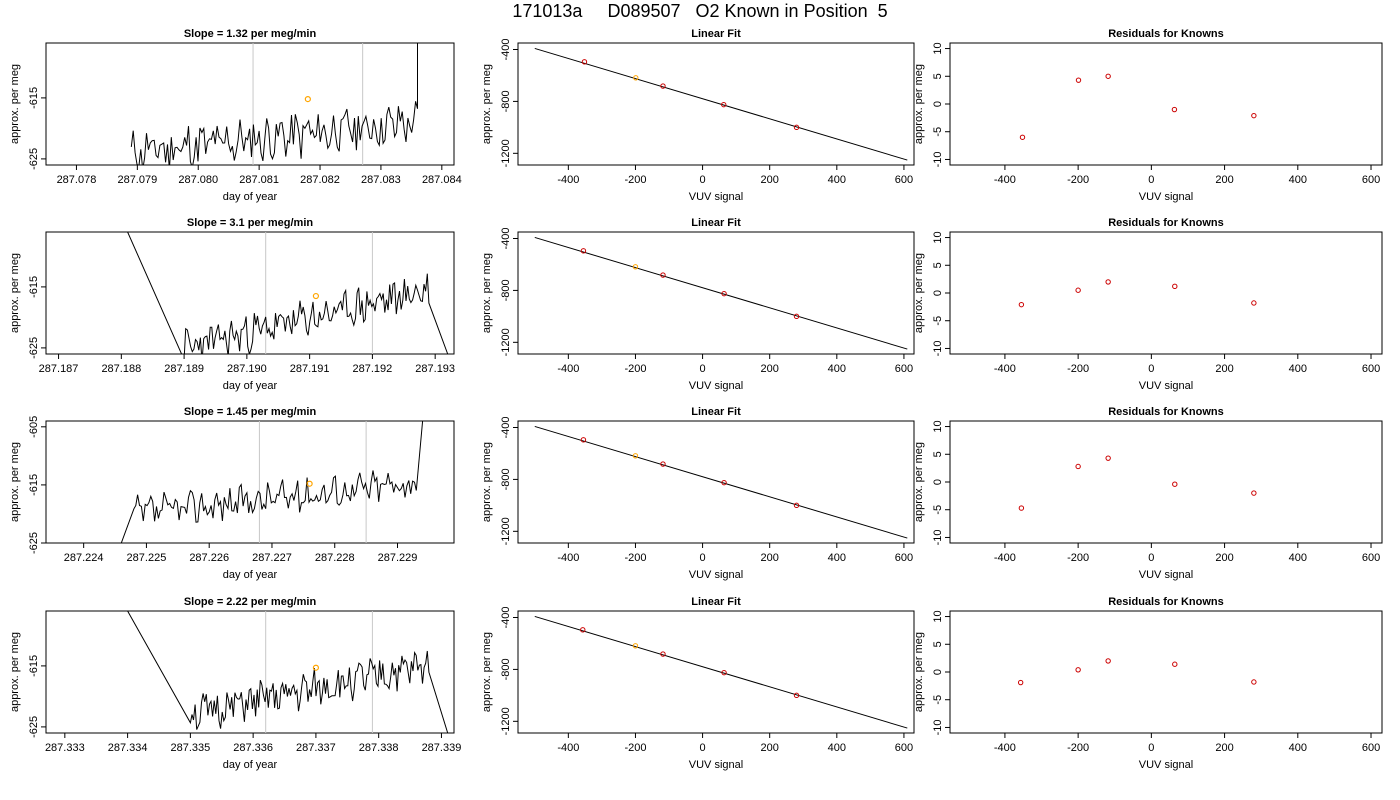 The image size is (1400, 800). What do you see at coordinates (320, 180) in the screenshot?
I see `x-tick-label: 287.082` at bounding box center [320, 180].